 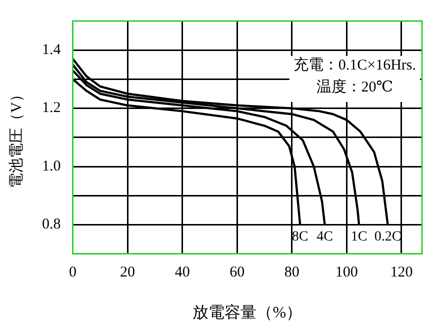 I want to click on x-tick-label: 80, so click(x=292, y=272).